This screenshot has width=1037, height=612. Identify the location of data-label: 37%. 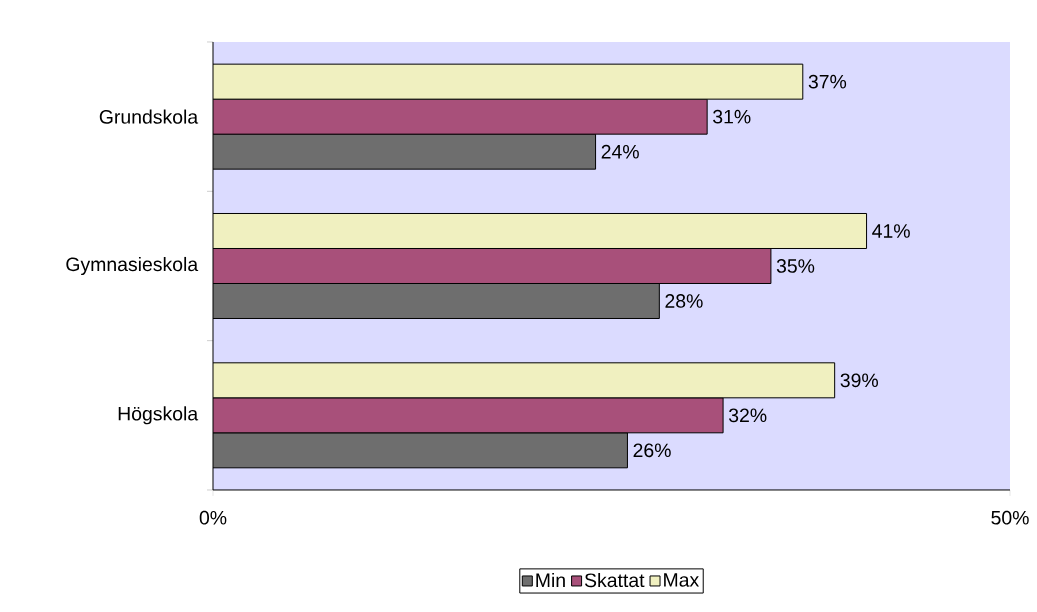
(827, 81).